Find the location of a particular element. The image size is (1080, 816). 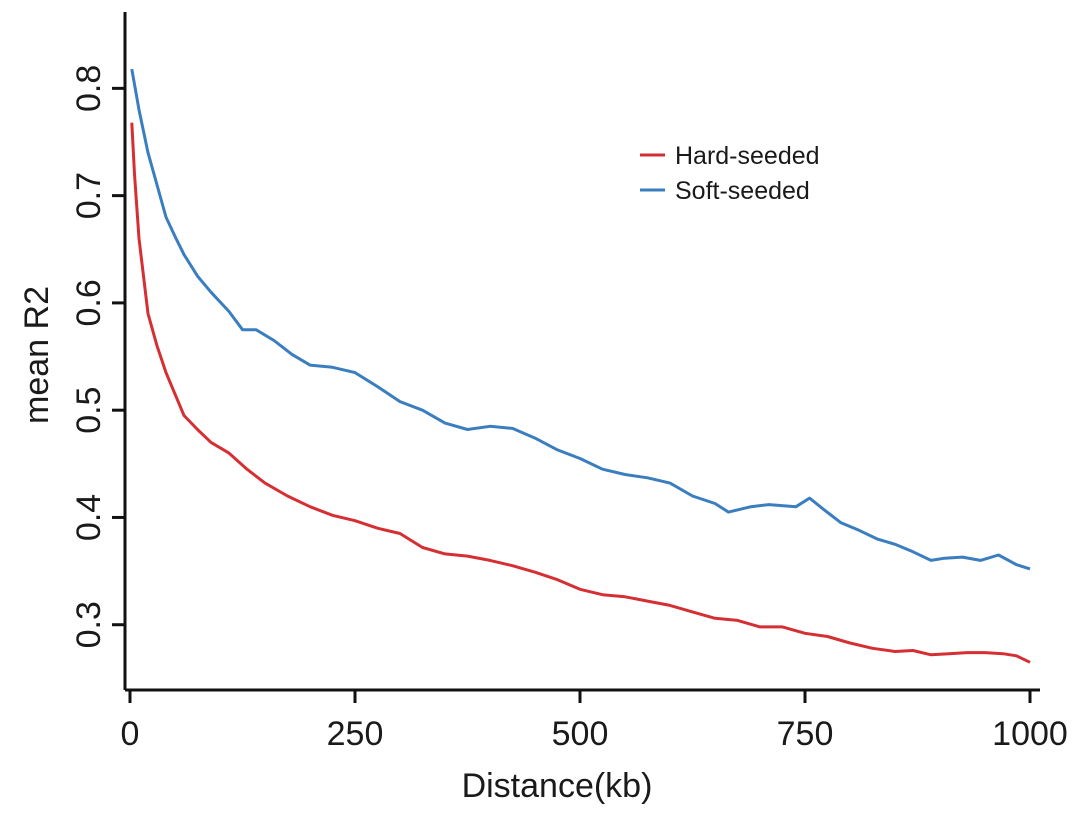

x-tick-label: 500 is located at coordinates (580, 734).